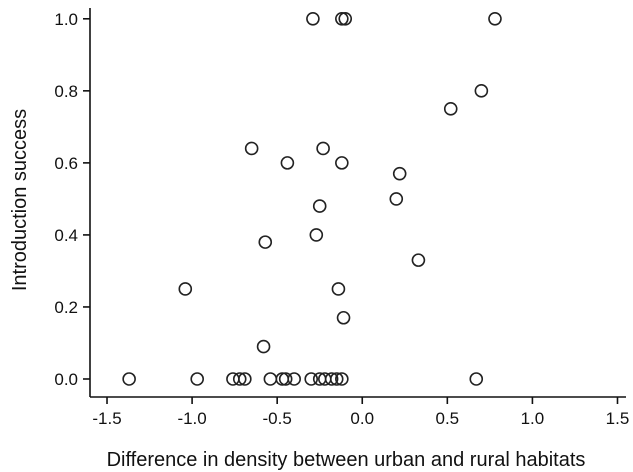  I want to click on x-tick-label: -1.5, so click(106, 418).